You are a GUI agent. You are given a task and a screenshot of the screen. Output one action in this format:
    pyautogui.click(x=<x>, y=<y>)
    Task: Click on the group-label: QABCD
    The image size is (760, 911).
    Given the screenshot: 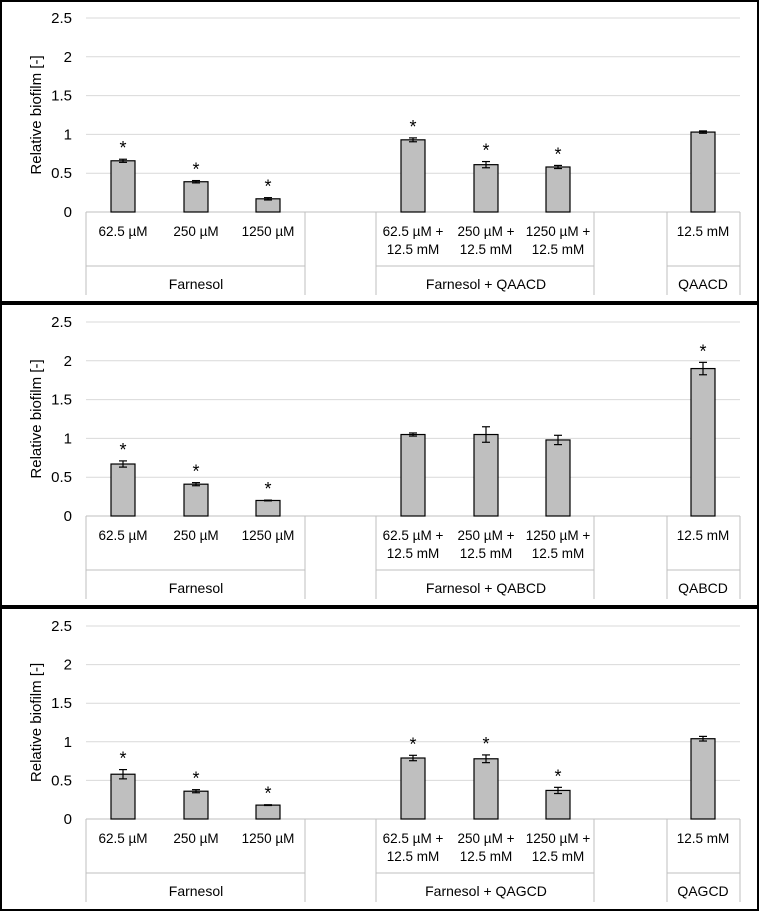 What is the action you would take?
    pyautogui.click(x=703, y=588)
    